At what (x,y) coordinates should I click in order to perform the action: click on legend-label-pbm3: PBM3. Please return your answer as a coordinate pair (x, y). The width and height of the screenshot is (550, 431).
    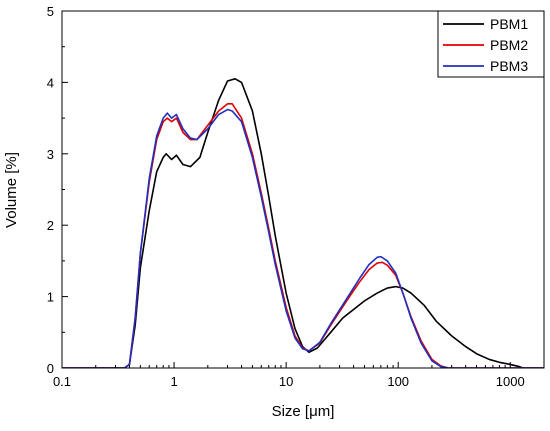
    Looking at the image, I should click on (509, 66).